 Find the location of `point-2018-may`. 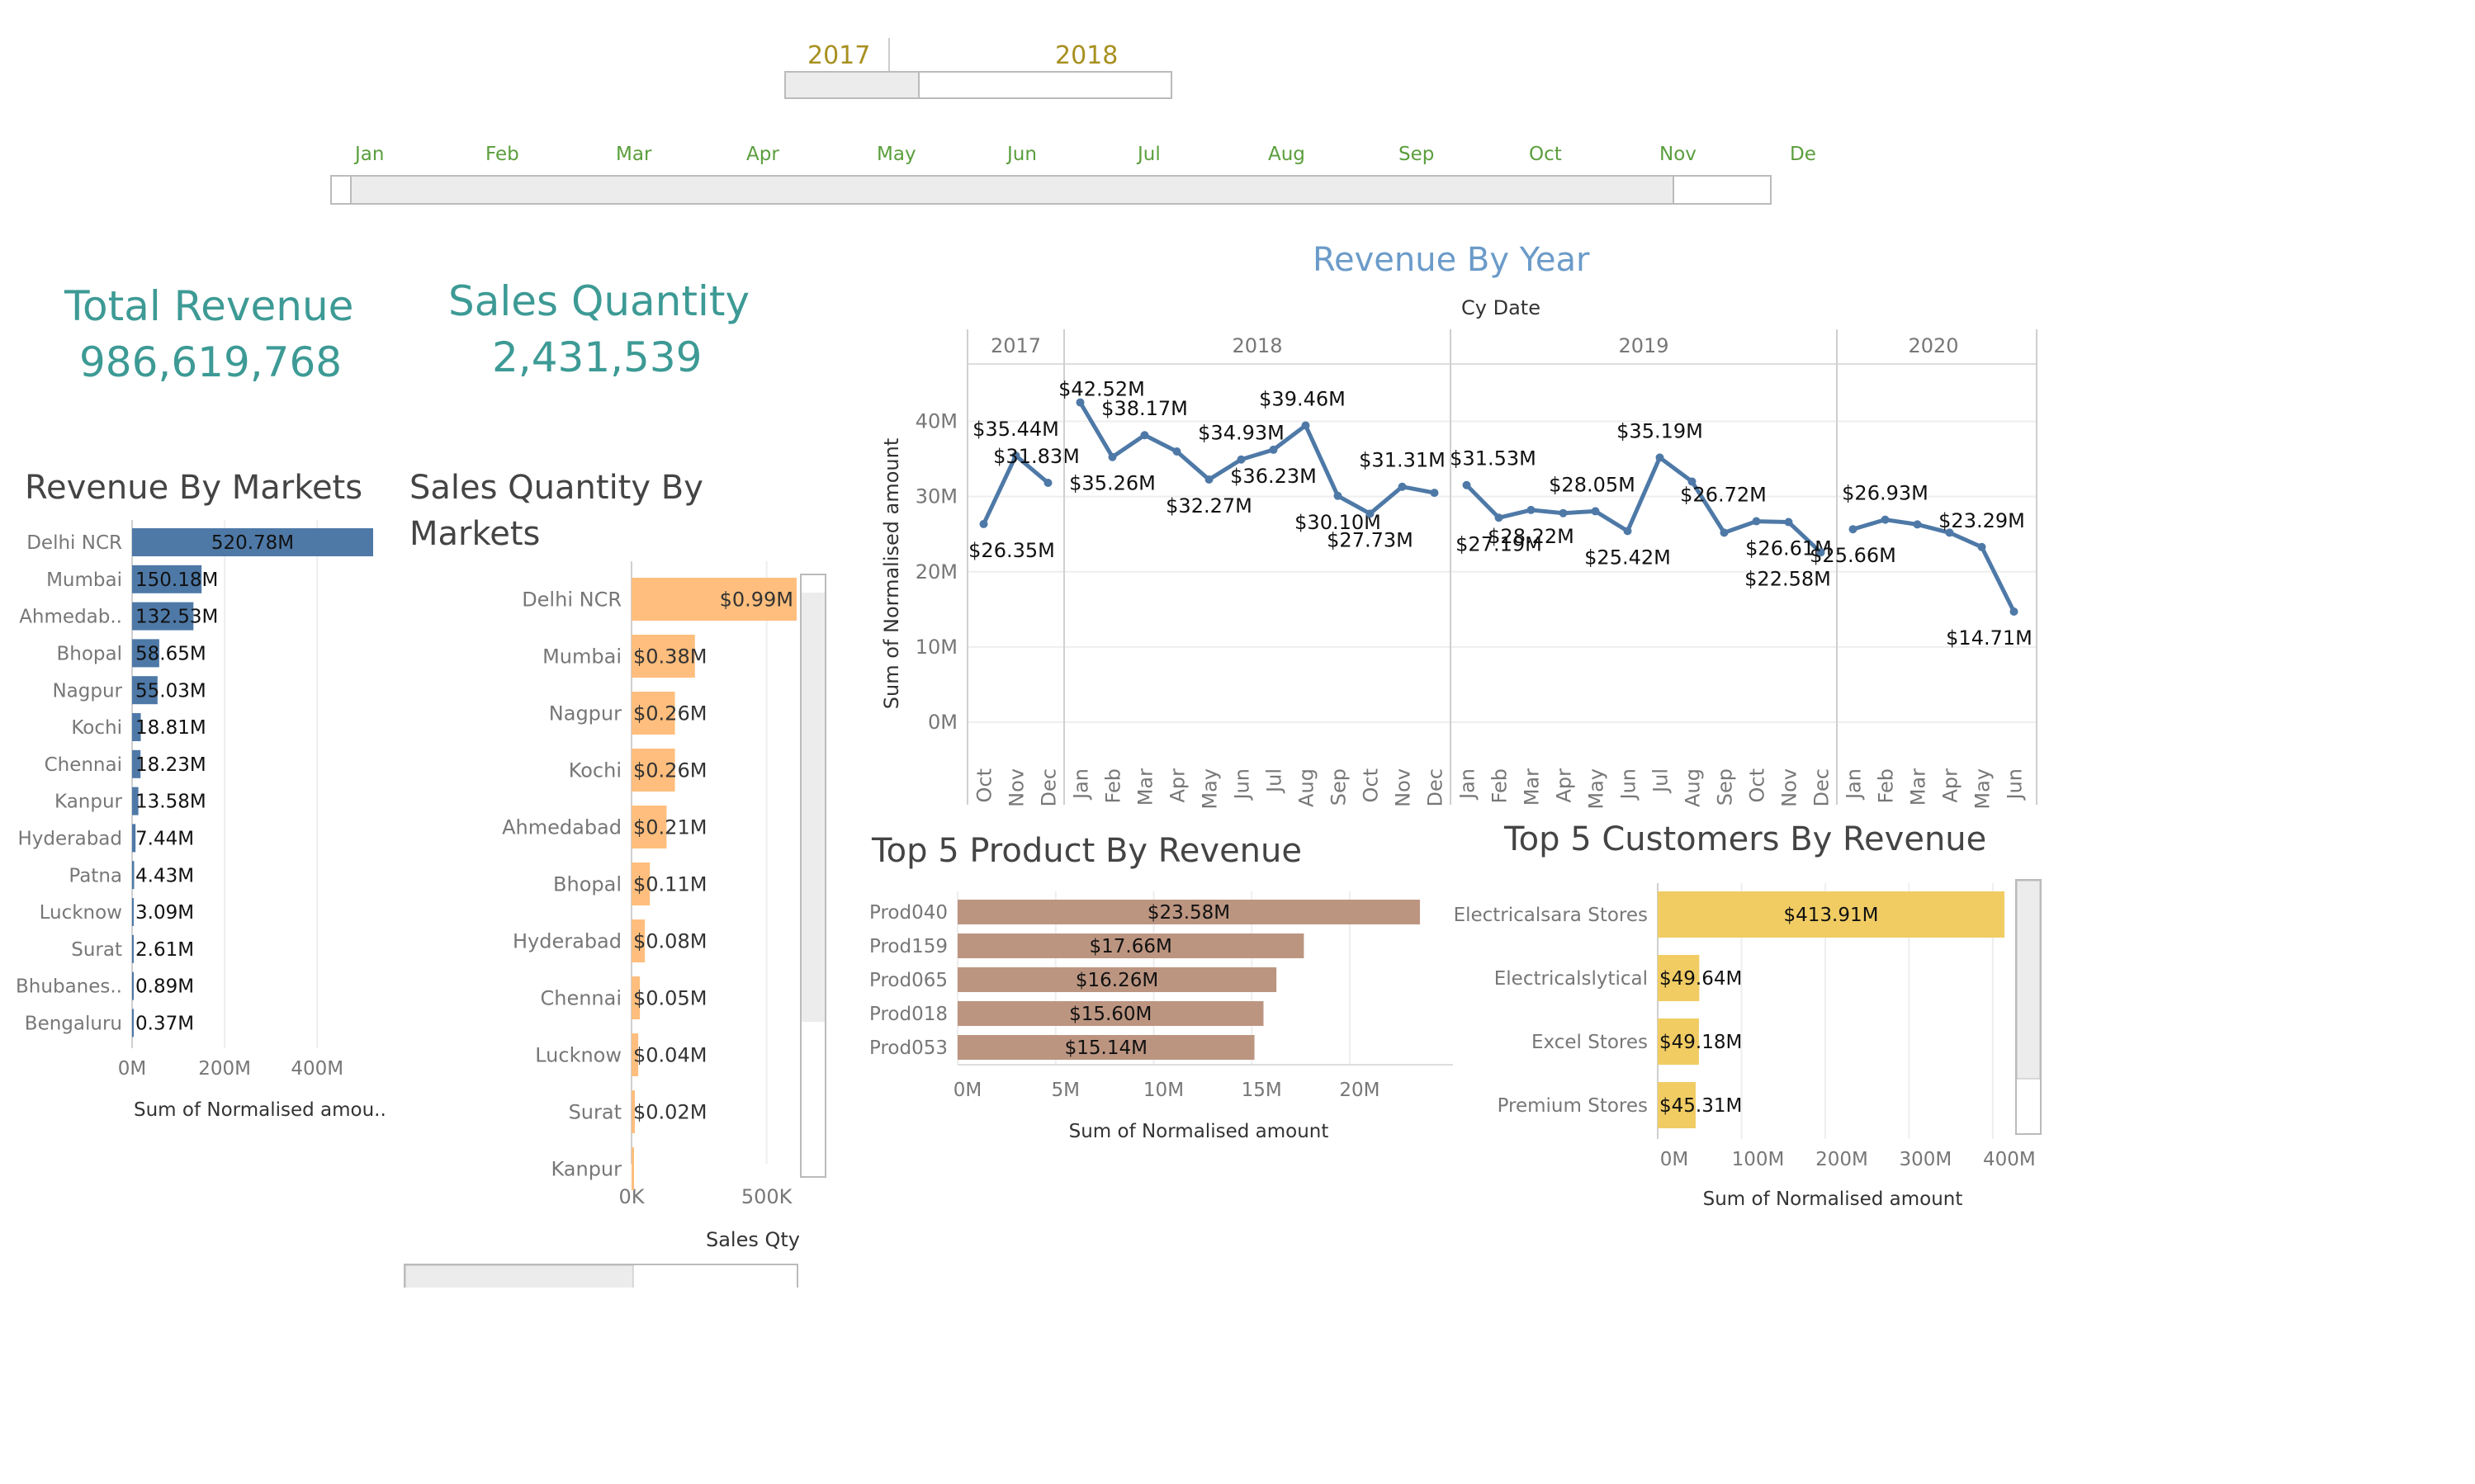

point-2018-may is located at coordinates (1209, 479).